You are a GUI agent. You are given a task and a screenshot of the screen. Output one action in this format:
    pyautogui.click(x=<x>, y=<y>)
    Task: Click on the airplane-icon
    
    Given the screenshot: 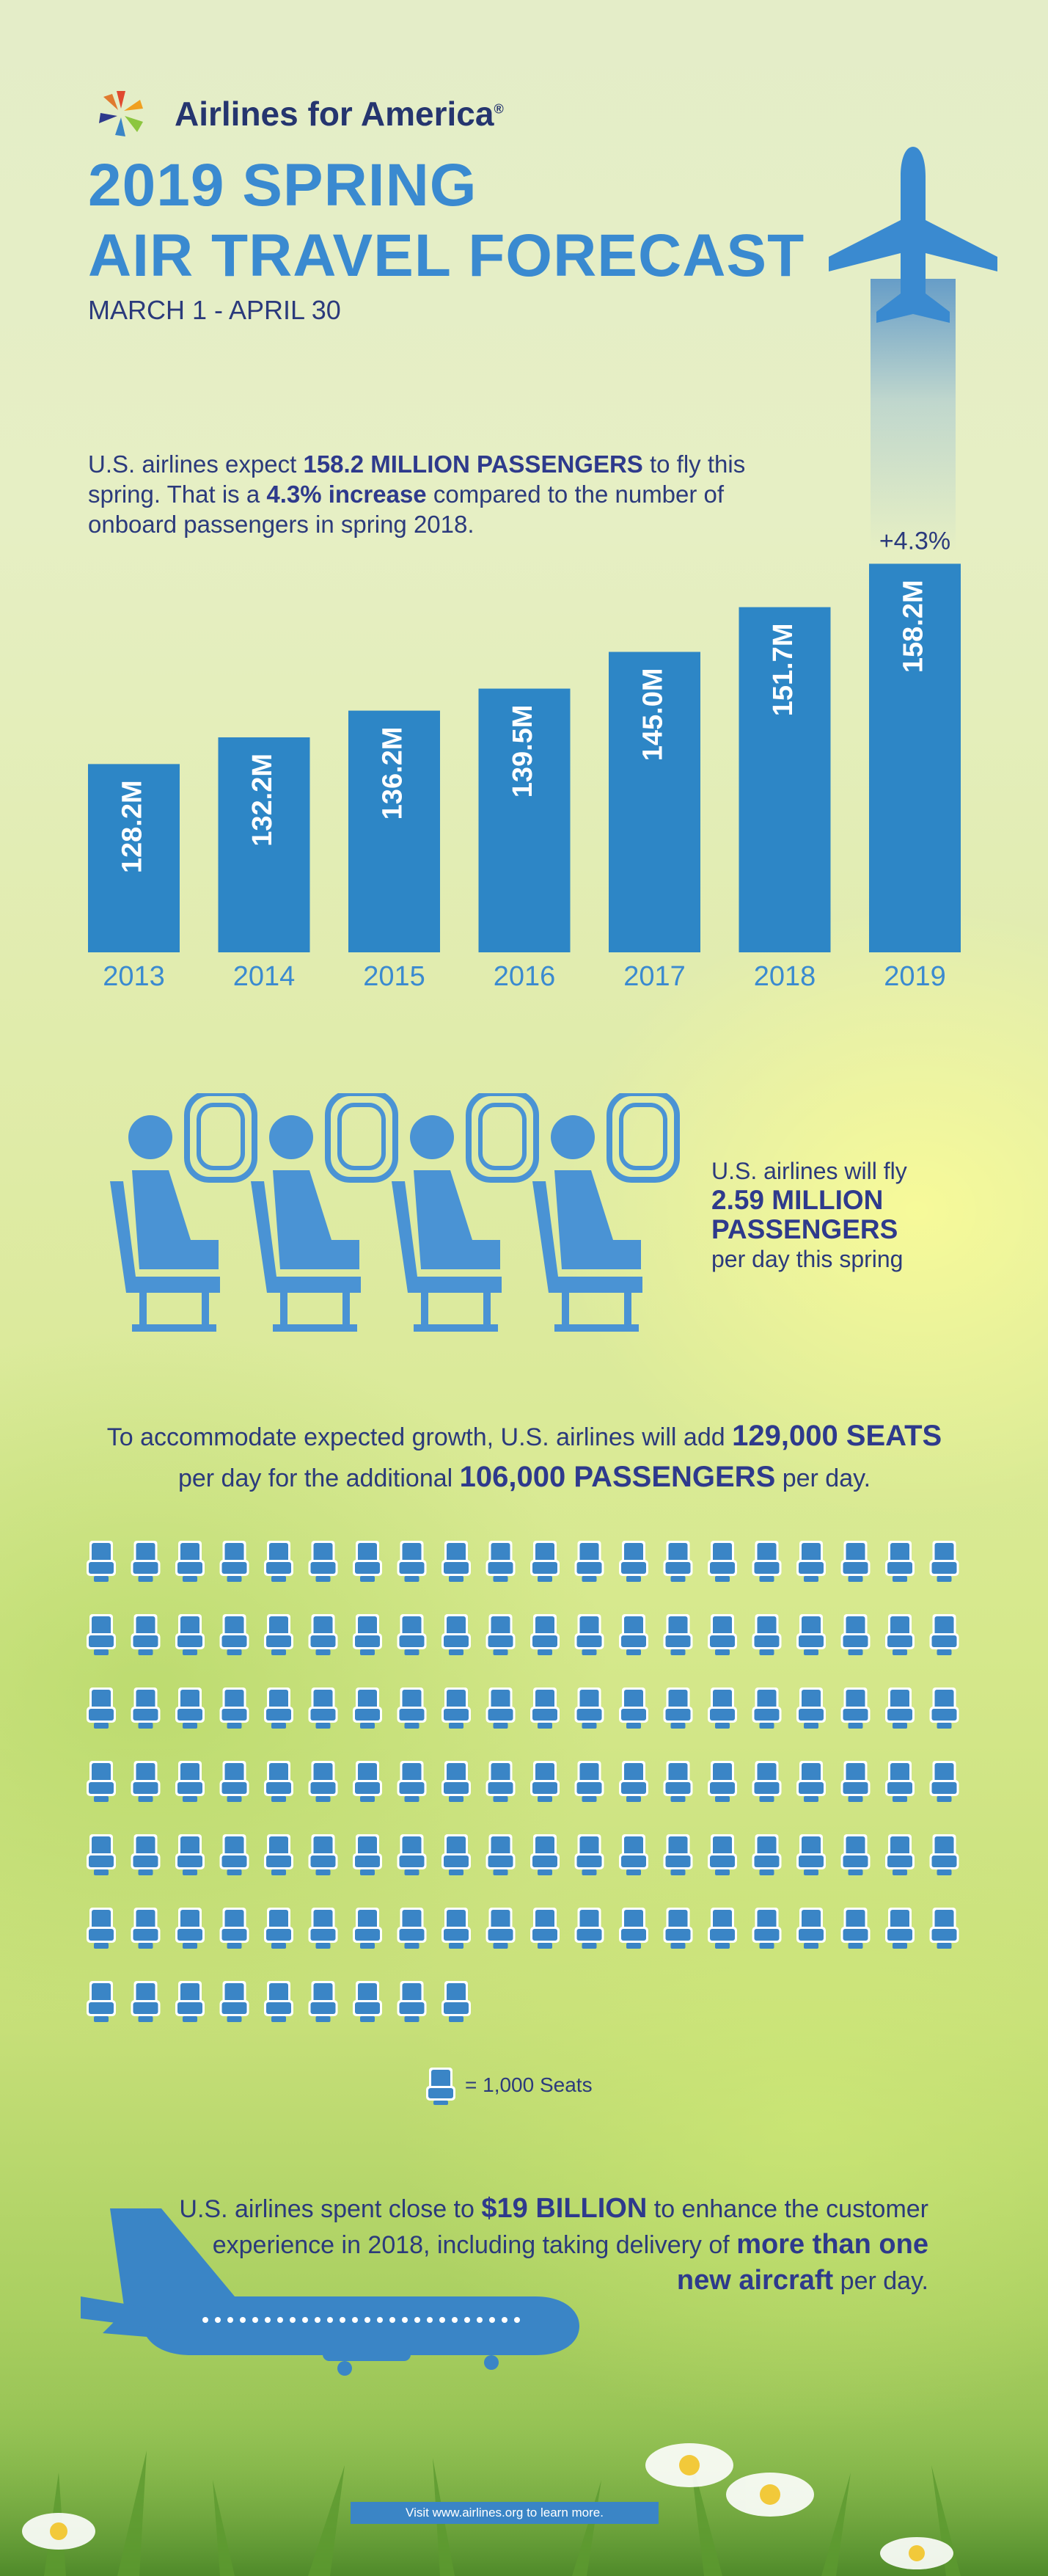 What is the action you would take?
    pyautogui.click(x=913, y=235)
    